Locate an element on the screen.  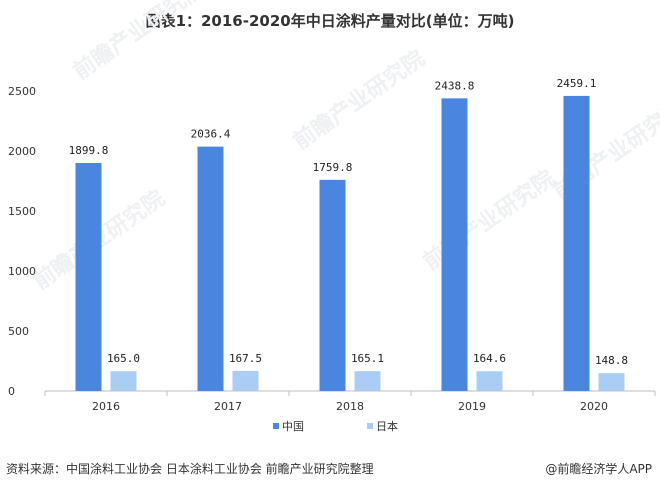
bar-japan-2018 is located at coordinates (367, 381).